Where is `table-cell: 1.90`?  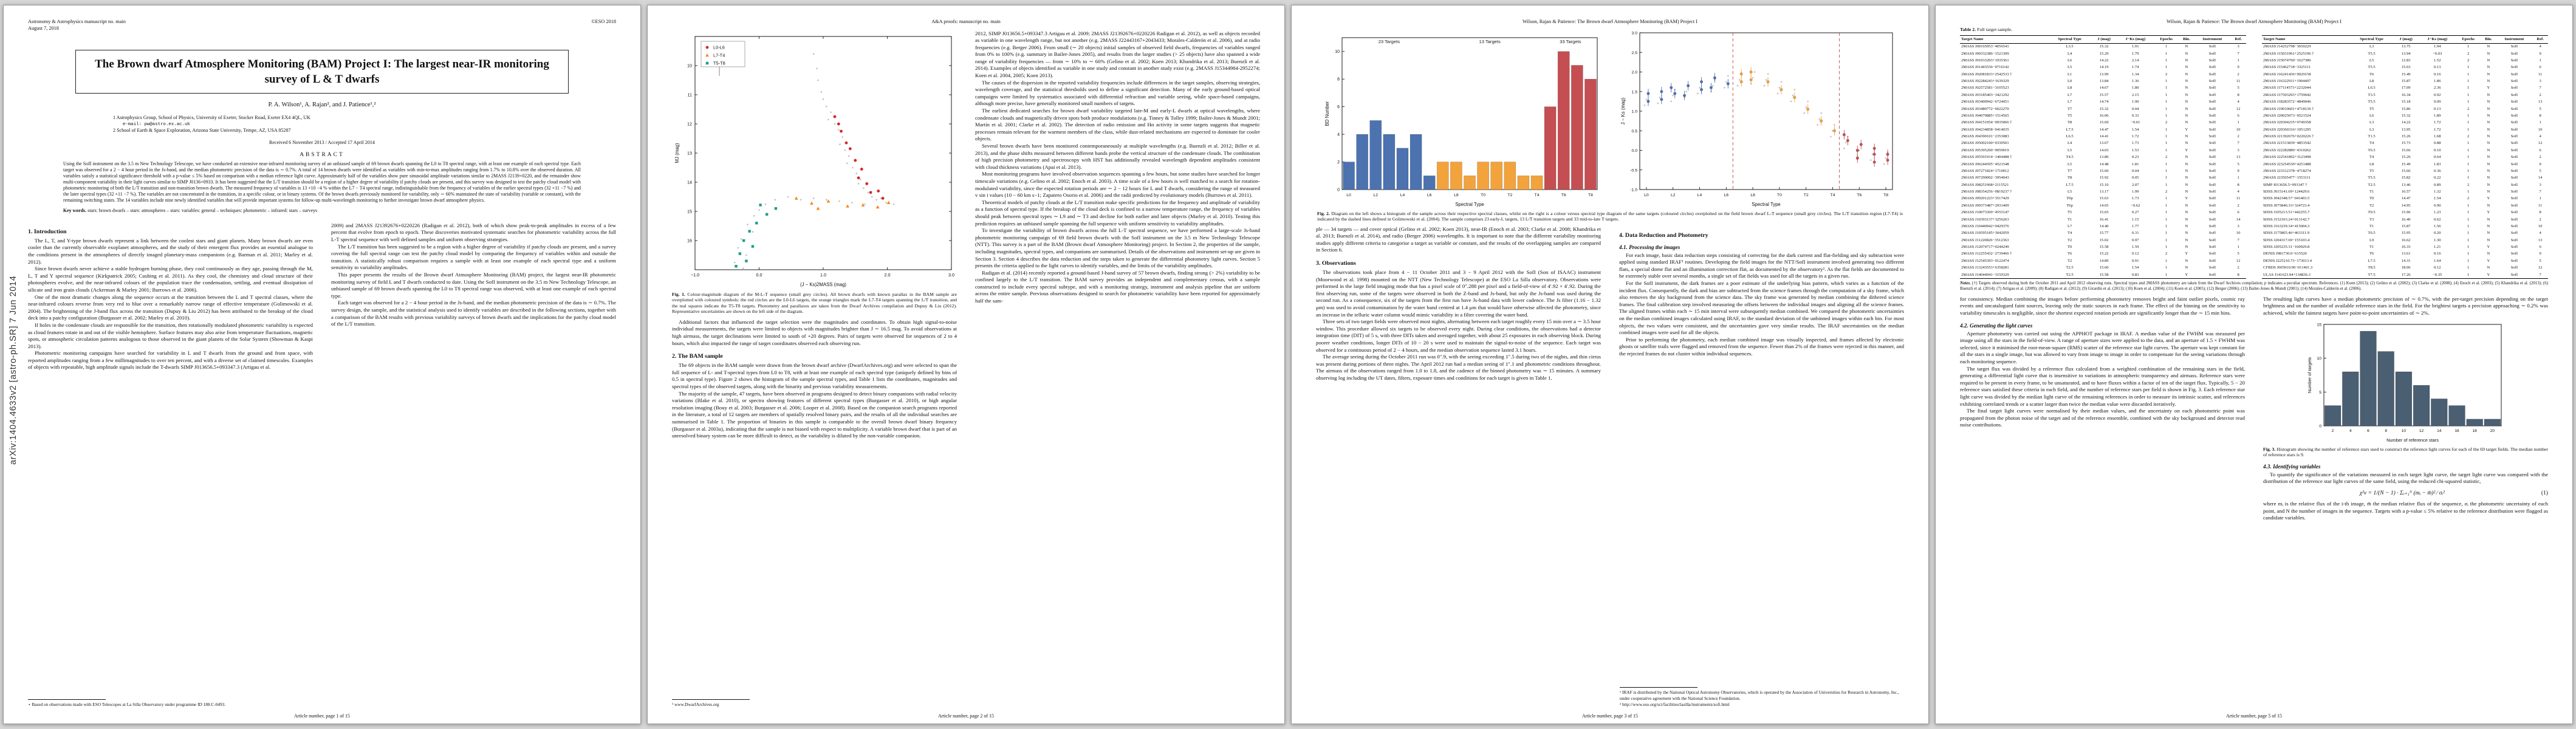 table-cell: 1.90 is located at coordinates (2135, 102).